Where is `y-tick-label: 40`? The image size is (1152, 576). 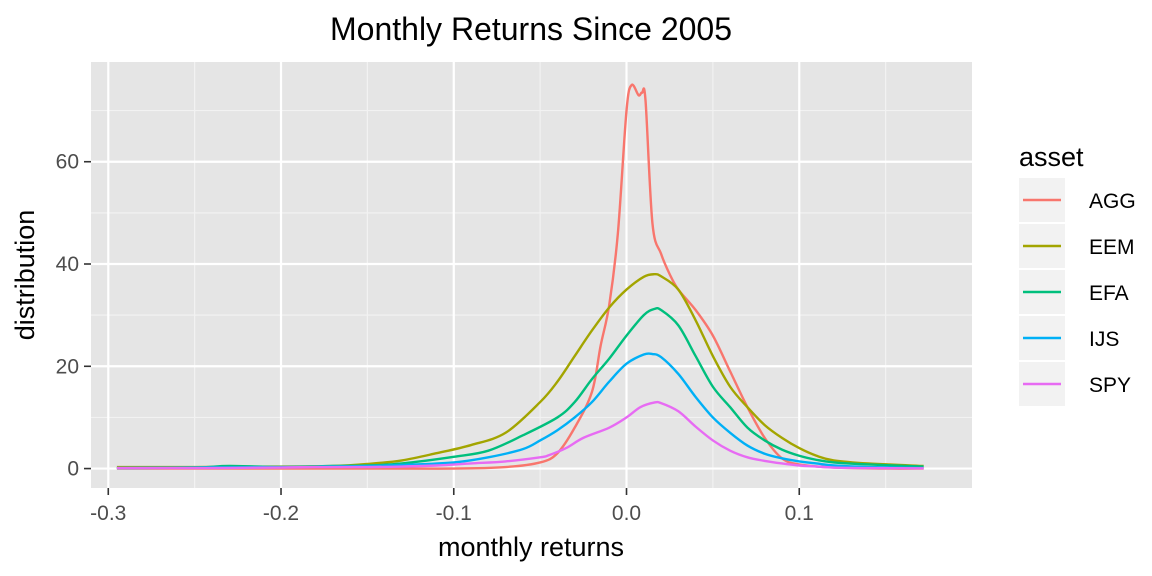 y-tick-label: 40 is located at coordinates (67, 264).